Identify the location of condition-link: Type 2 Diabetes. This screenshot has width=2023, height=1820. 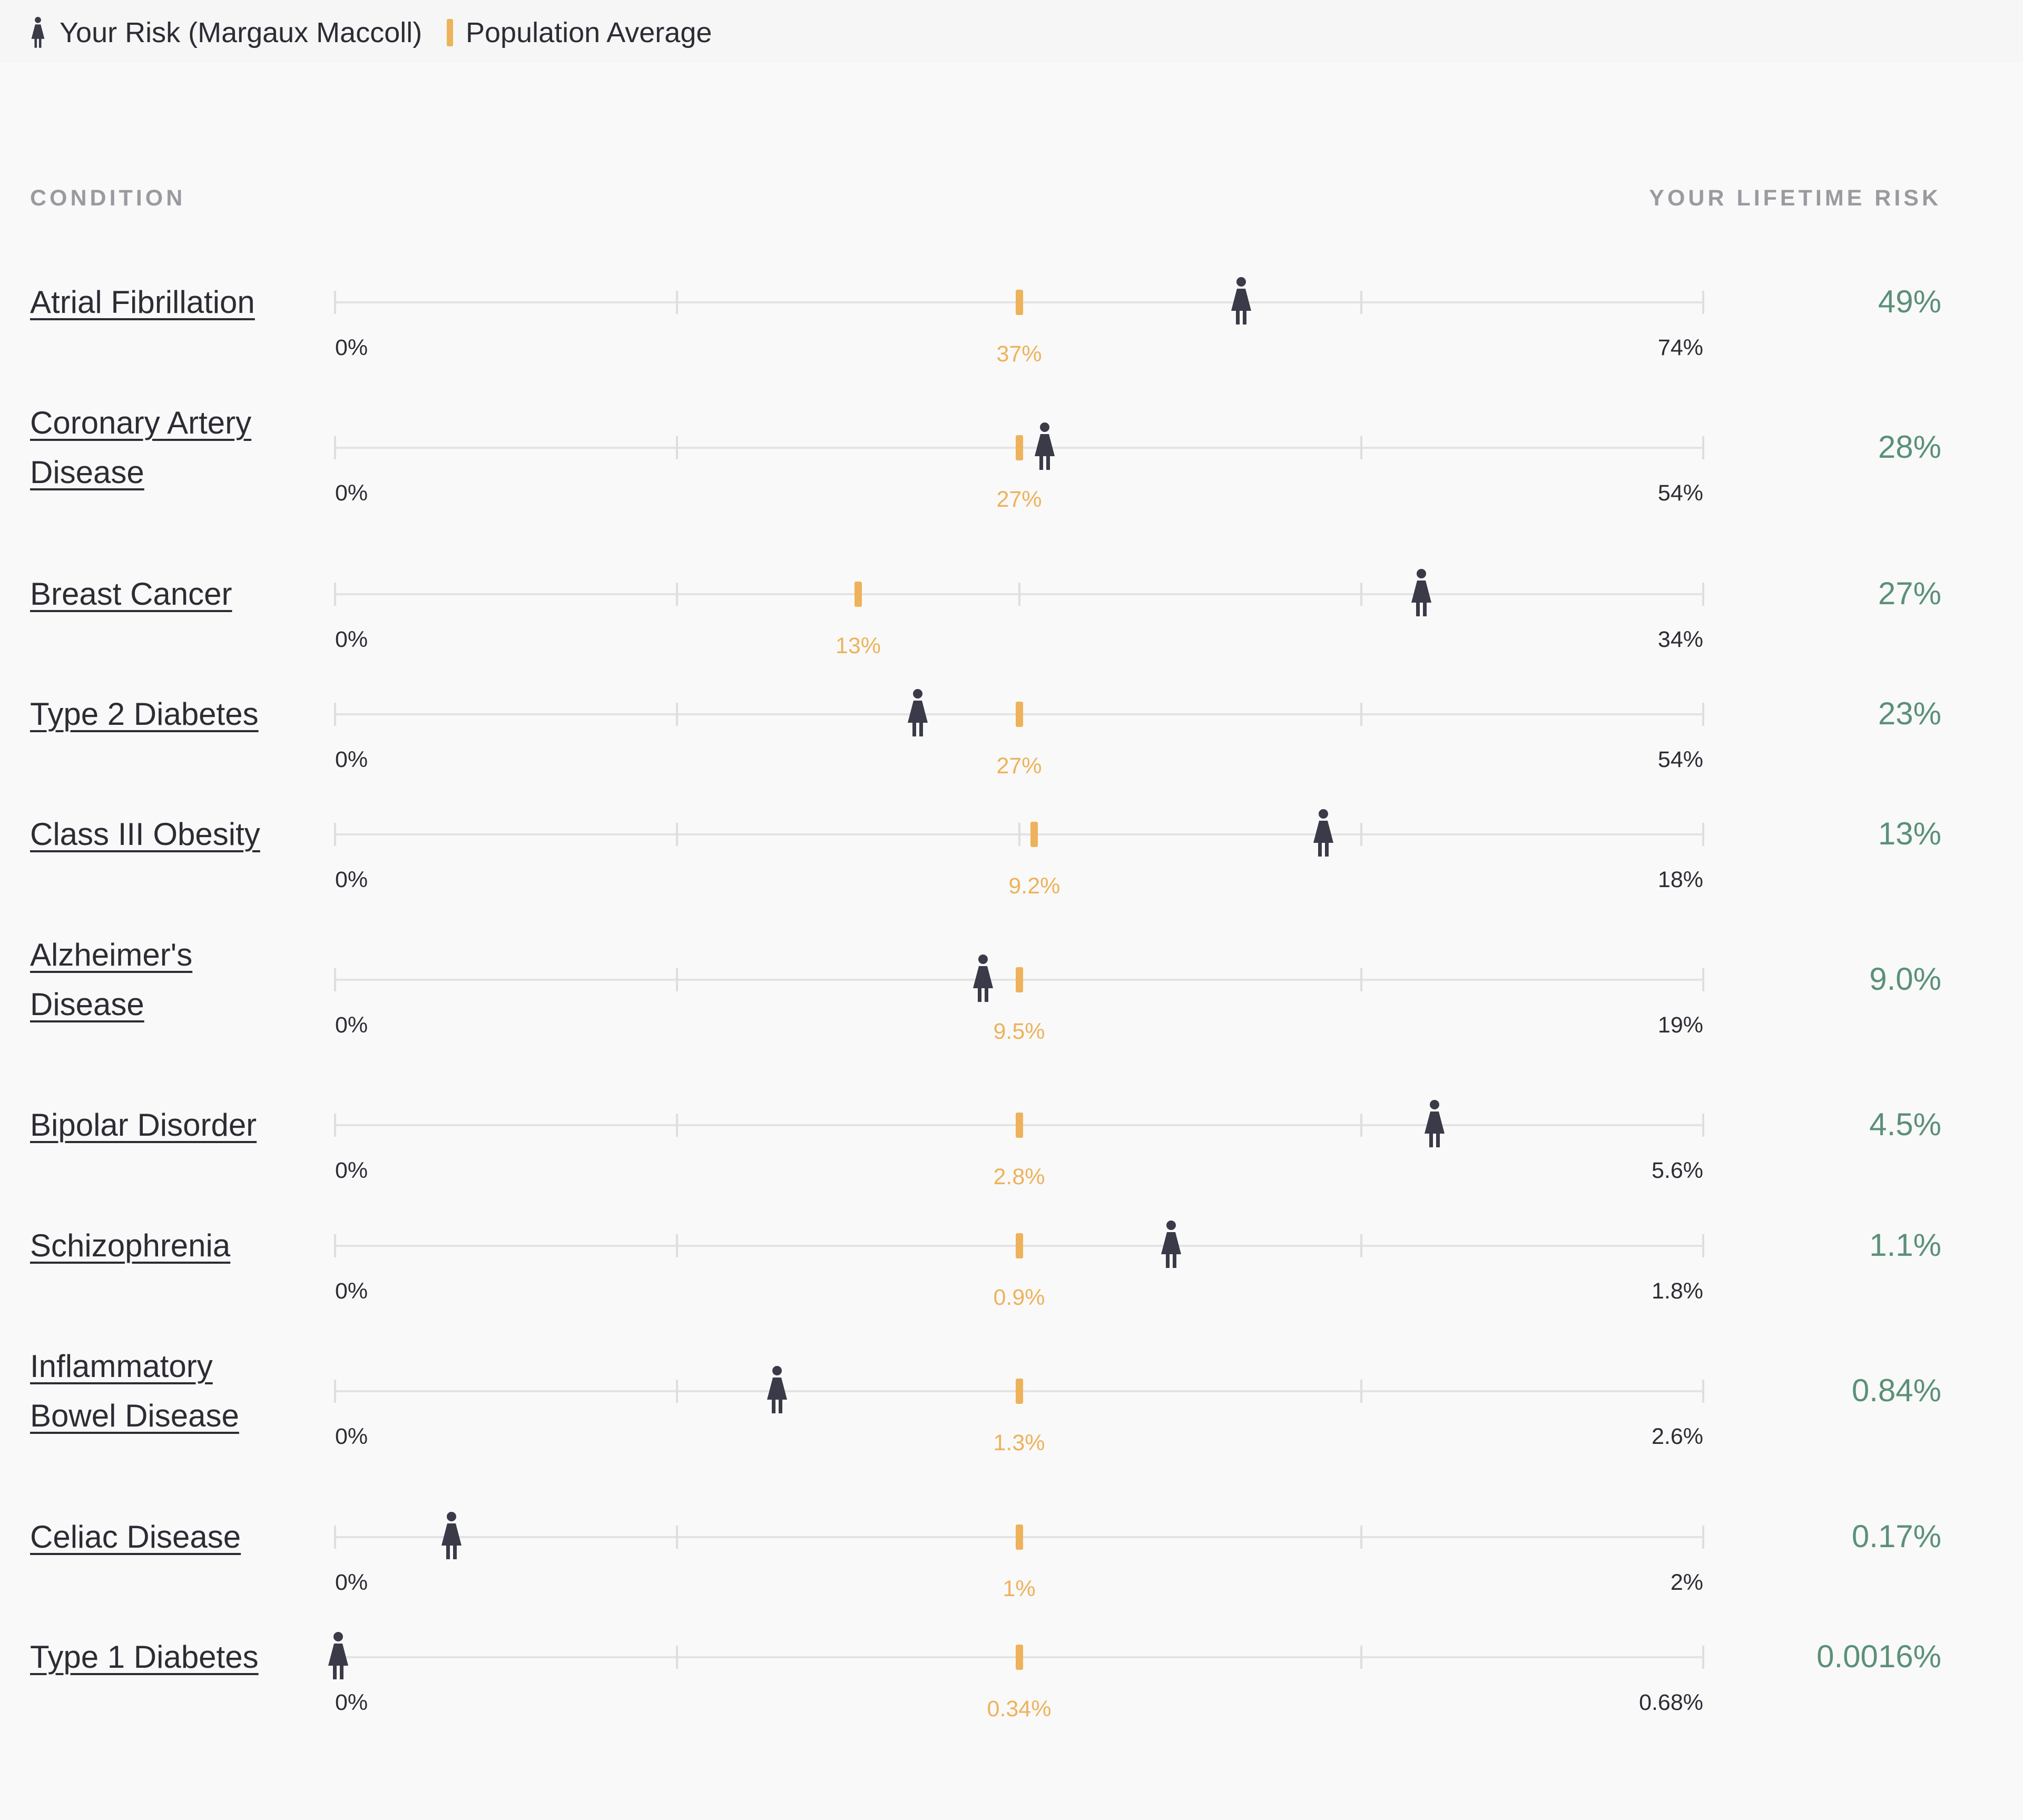
(177, 715).